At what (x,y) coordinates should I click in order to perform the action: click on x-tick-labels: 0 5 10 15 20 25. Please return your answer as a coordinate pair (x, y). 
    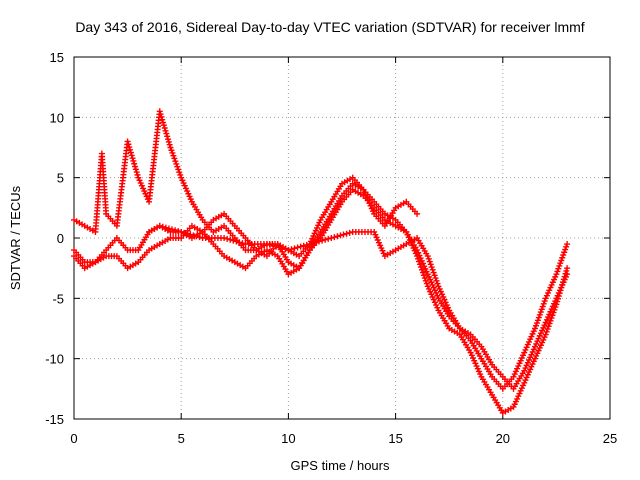
    Looking at the image, I should click on (343, 438).